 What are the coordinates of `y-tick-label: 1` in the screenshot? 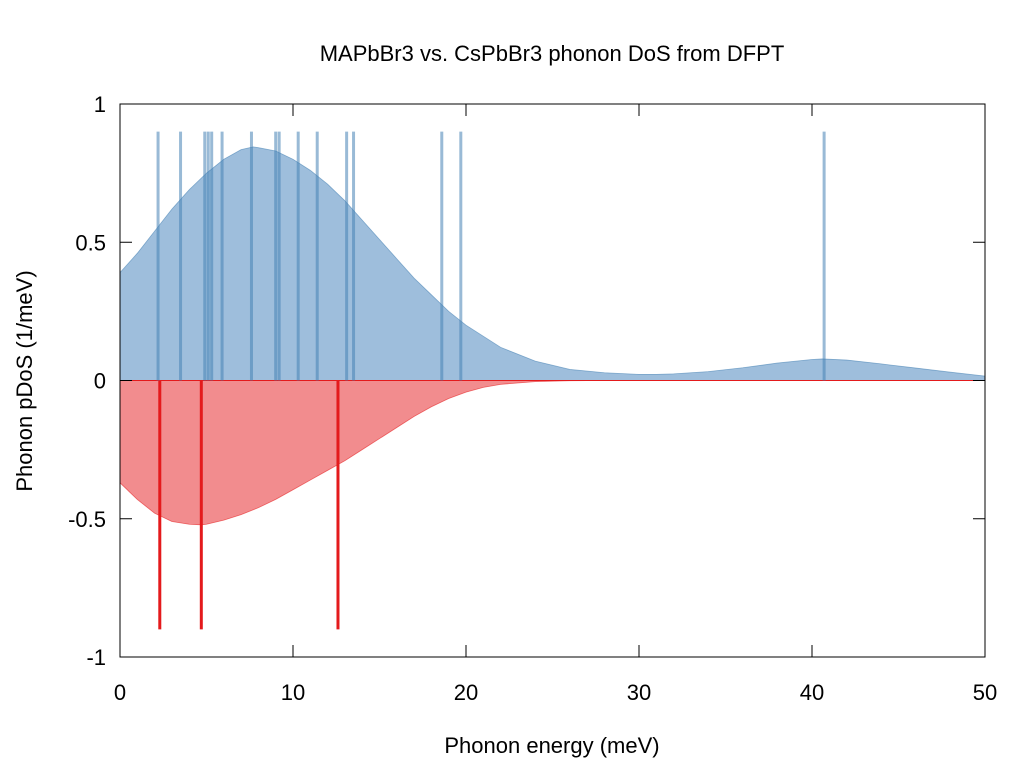 It's located at (100, 104).